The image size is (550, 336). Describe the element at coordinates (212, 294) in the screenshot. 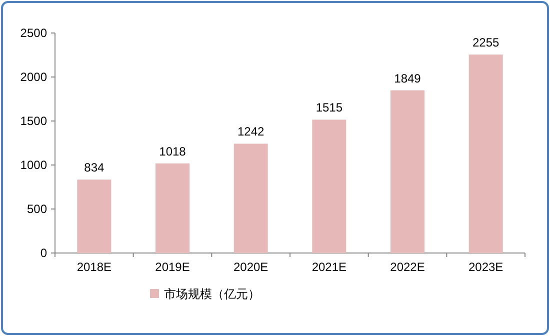

I see `legend-label: 市场规模（亿元）` at that location.